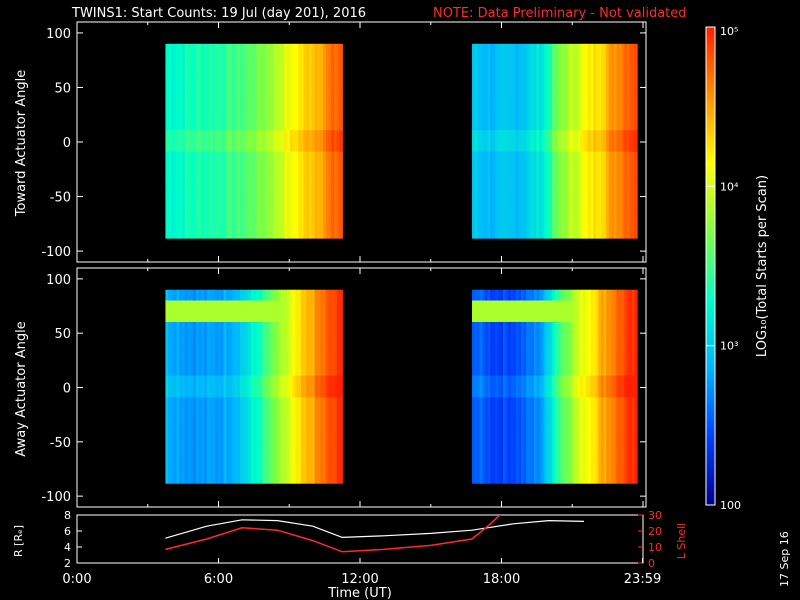  What do you see at coordinates (642, 579) in the screenshot?
I see `x-tick-label: 23:59` at bounding box center [642, 579].